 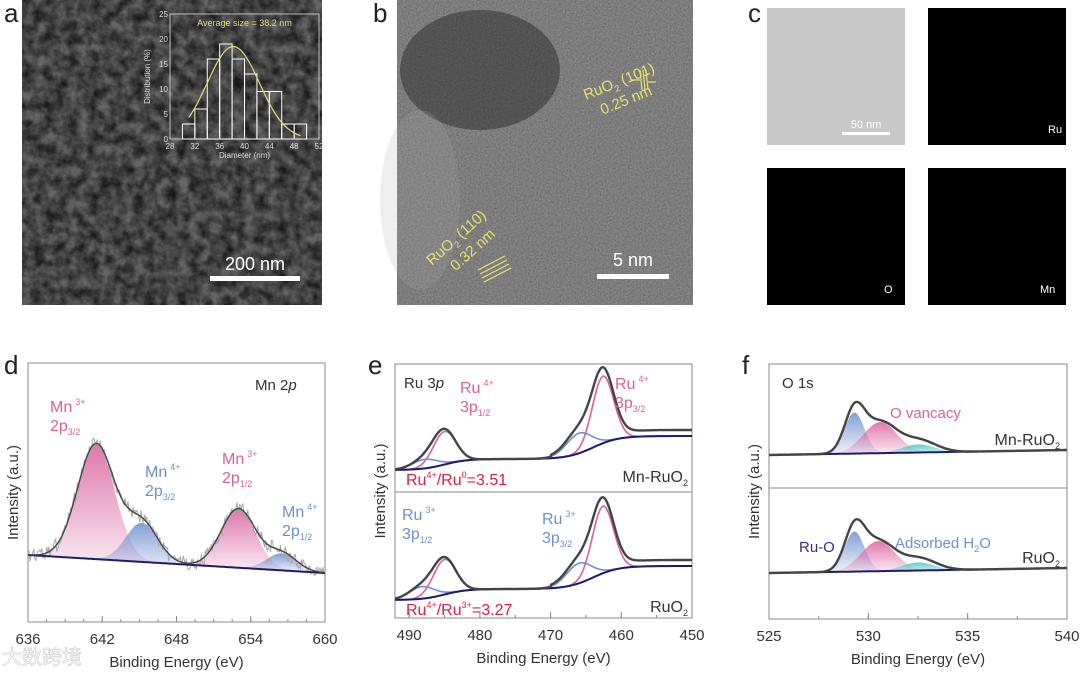 I want to click on x-tick-label: 636, so click(x=27, y=639).